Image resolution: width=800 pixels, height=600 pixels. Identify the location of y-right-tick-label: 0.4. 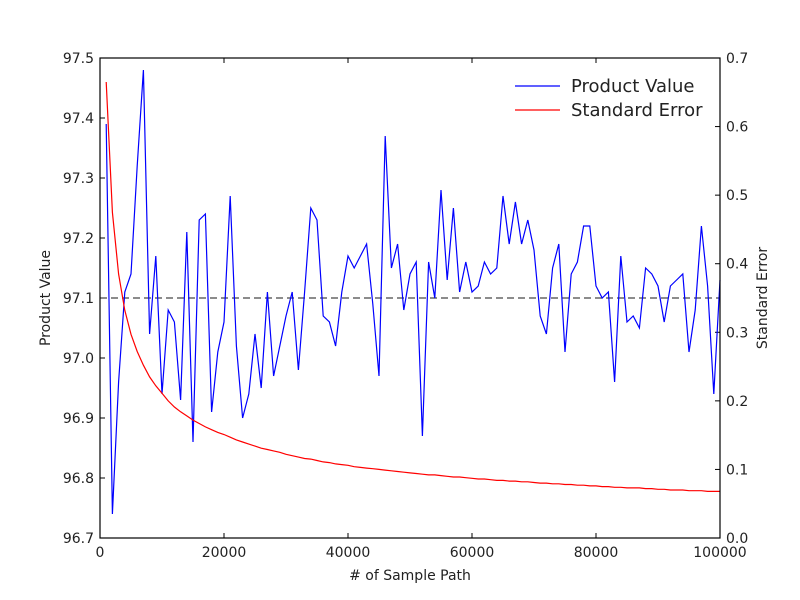
(737, 265).